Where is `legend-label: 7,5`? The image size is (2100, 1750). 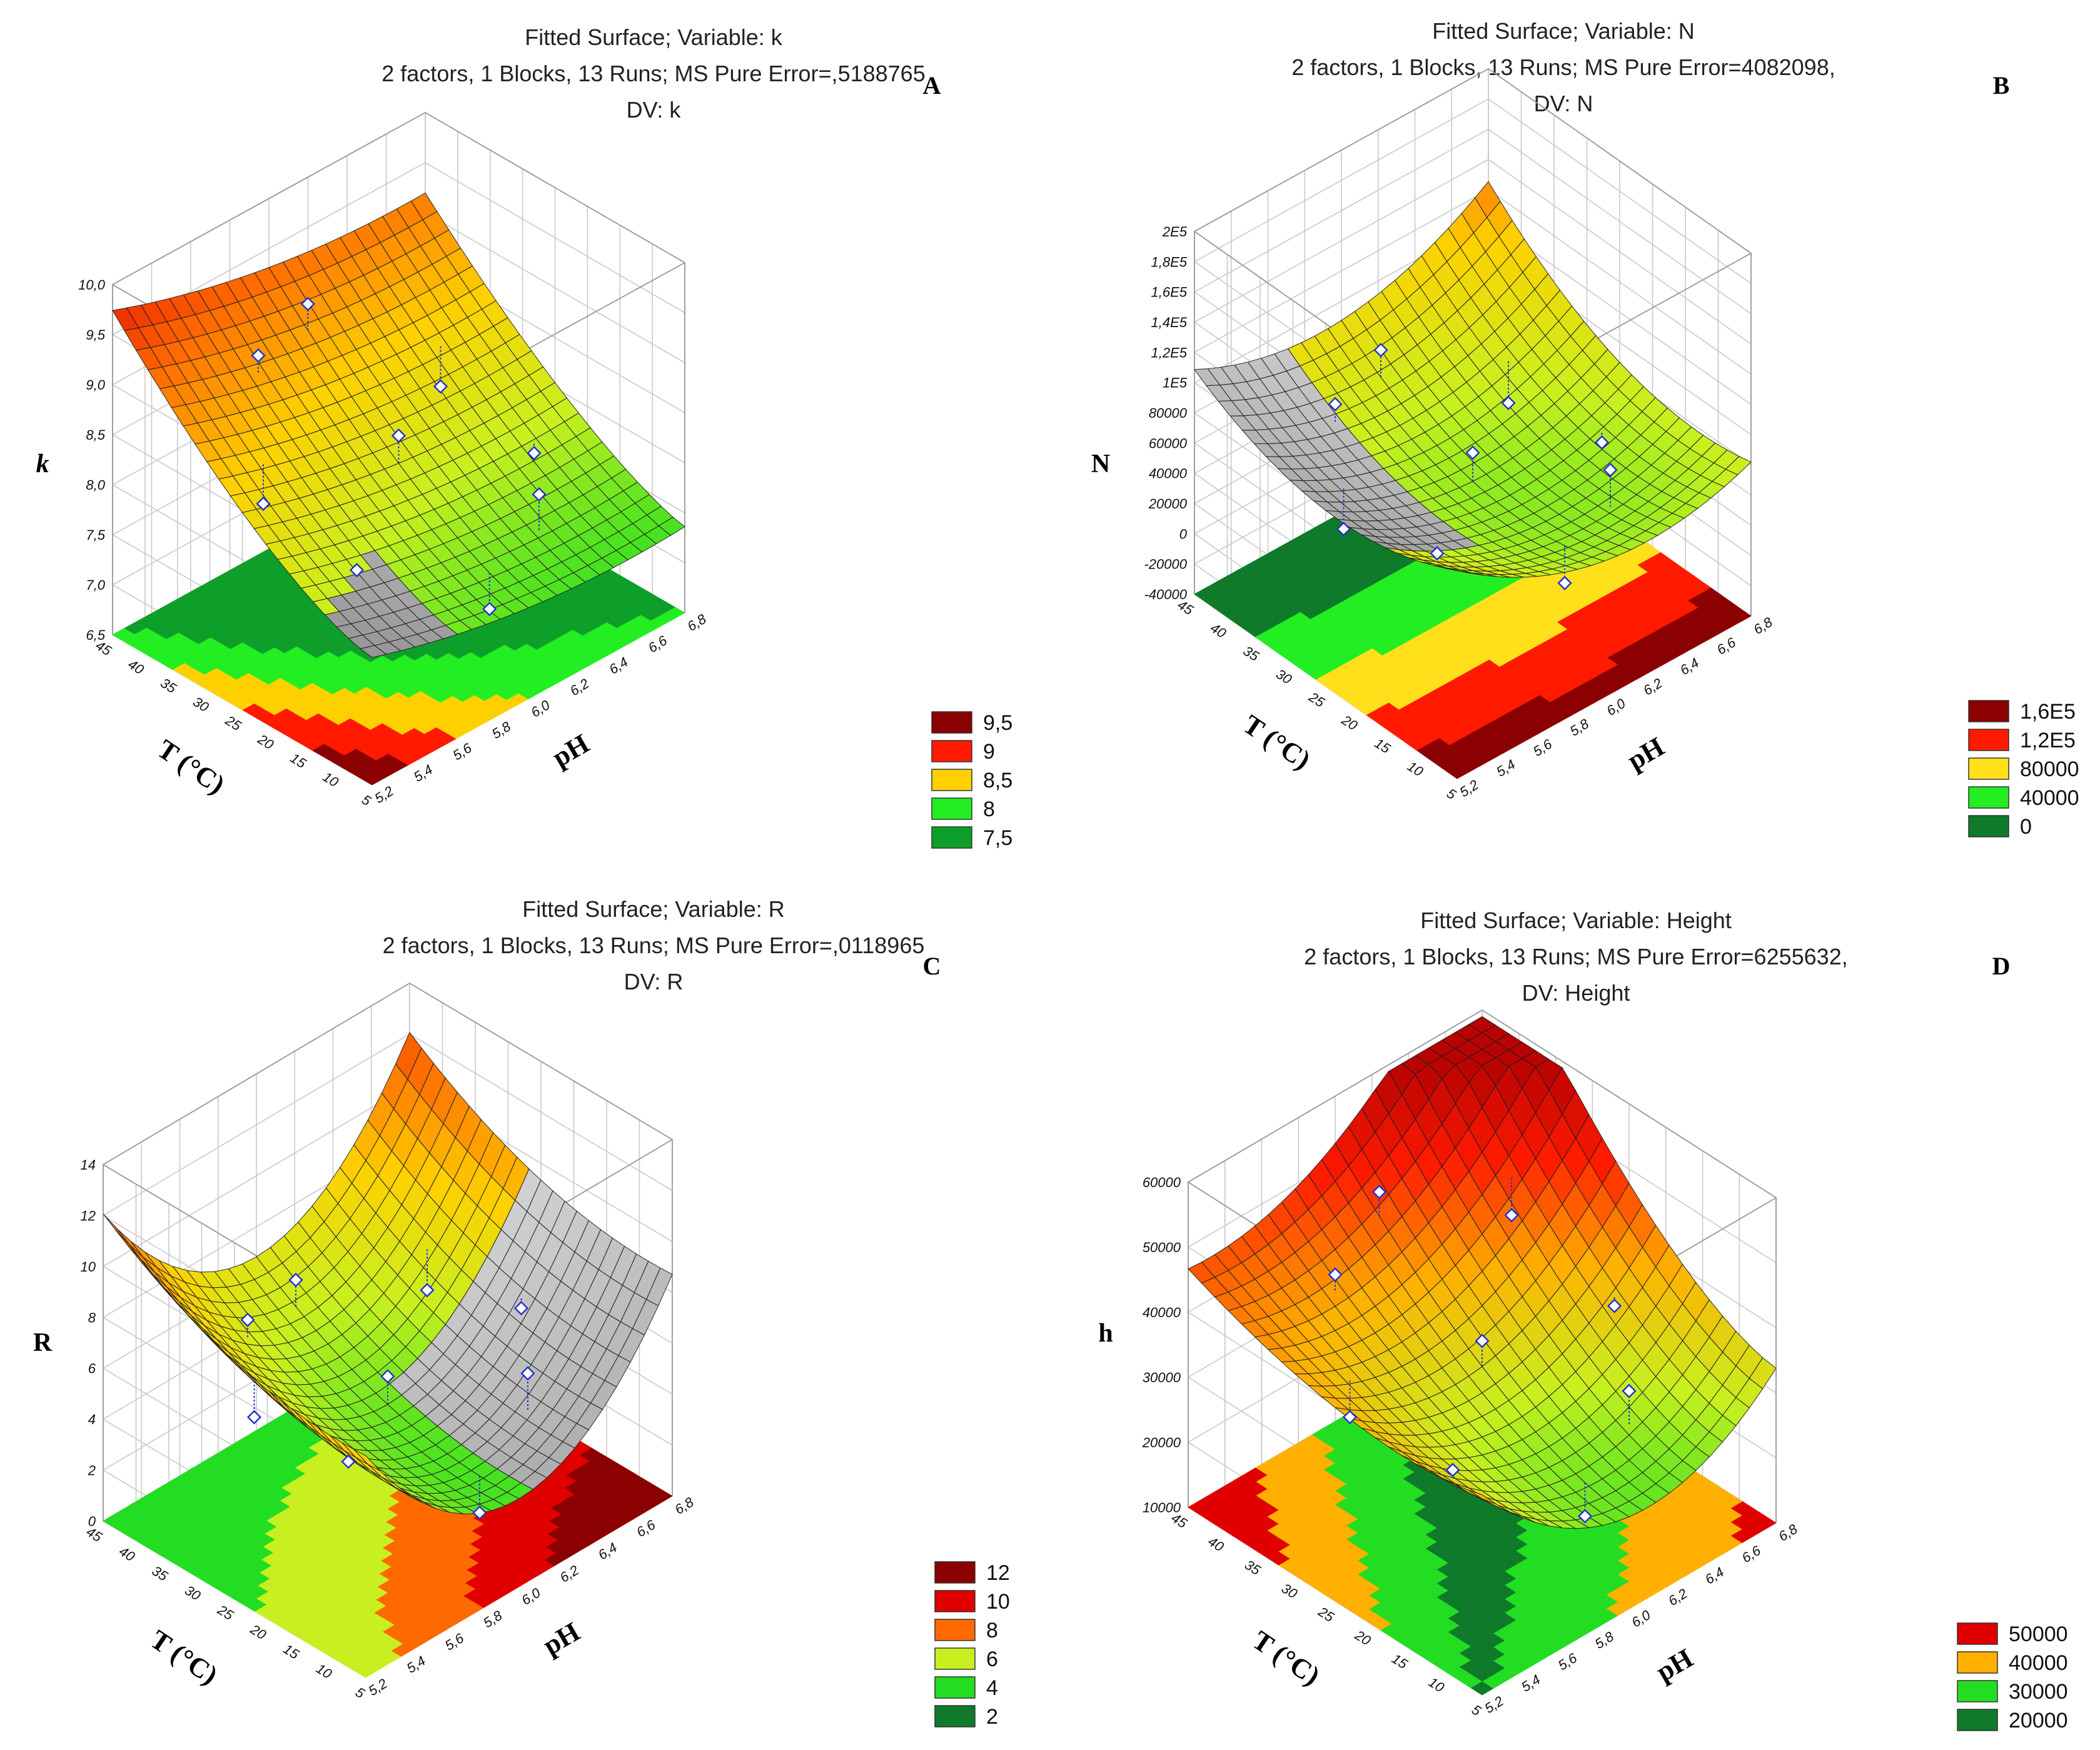
legend-label: 7,5 is located at coordinates (997, 838).